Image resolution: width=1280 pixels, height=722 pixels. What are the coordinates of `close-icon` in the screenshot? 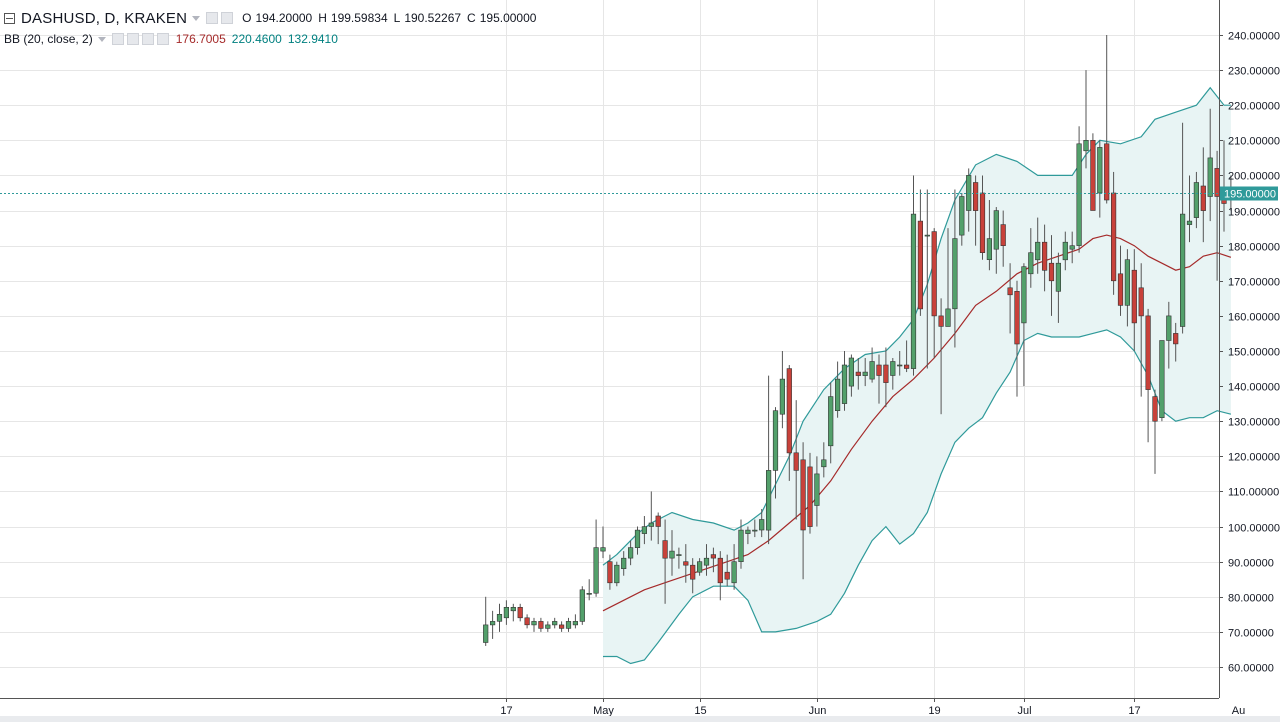 It's located at (162, 39).